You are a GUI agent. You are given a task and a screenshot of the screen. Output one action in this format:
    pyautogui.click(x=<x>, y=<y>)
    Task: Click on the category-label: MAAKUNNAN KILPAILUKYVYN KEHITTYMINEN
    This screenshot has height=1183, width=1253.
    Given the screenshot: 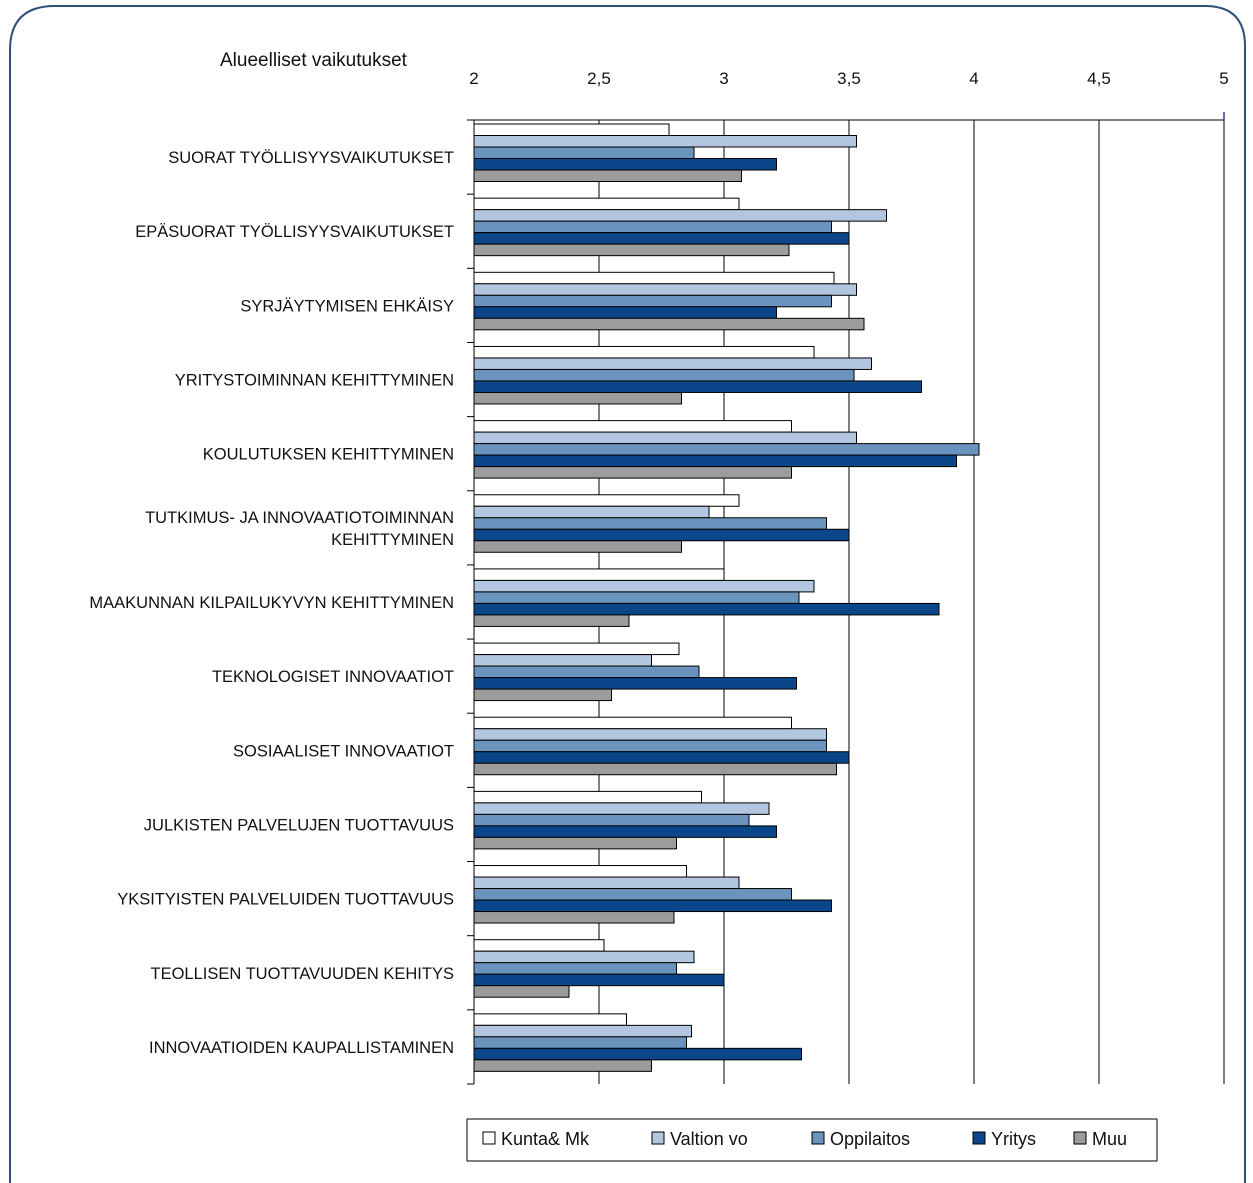 What is the action you would take?
    pyautogui.click(x=271, y=603)
    